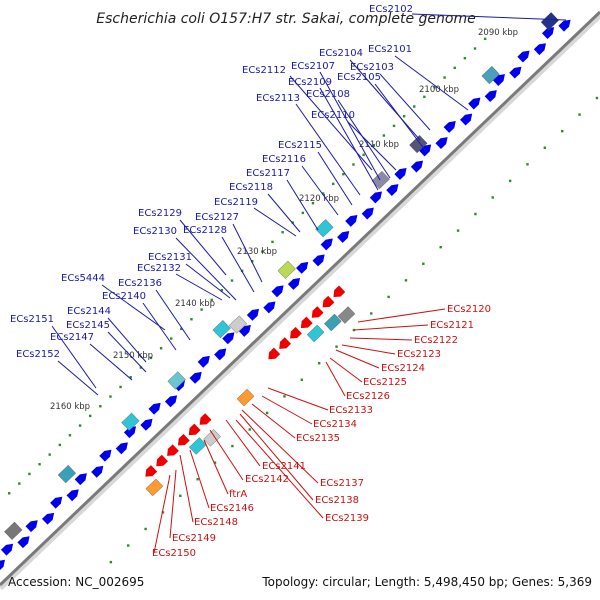 The height and width of the screenshot is (600, 600). Describe the element at coordinates (238, 494) in the screenshot. I see `gene-label: ftrA` at that location.